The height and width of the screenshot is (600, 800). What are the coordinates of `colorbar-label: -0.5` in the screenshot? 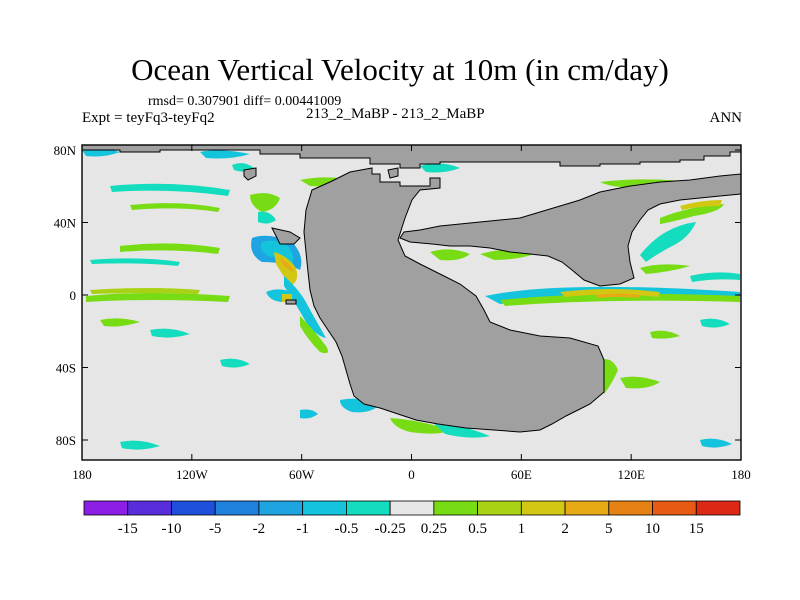 It's located at (347, 529).